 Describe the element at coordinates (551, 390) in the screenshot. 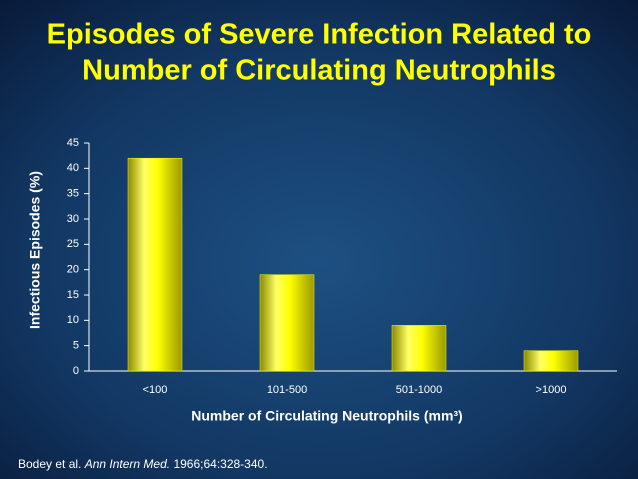

I see `x-tick-label: >1000` at that location.